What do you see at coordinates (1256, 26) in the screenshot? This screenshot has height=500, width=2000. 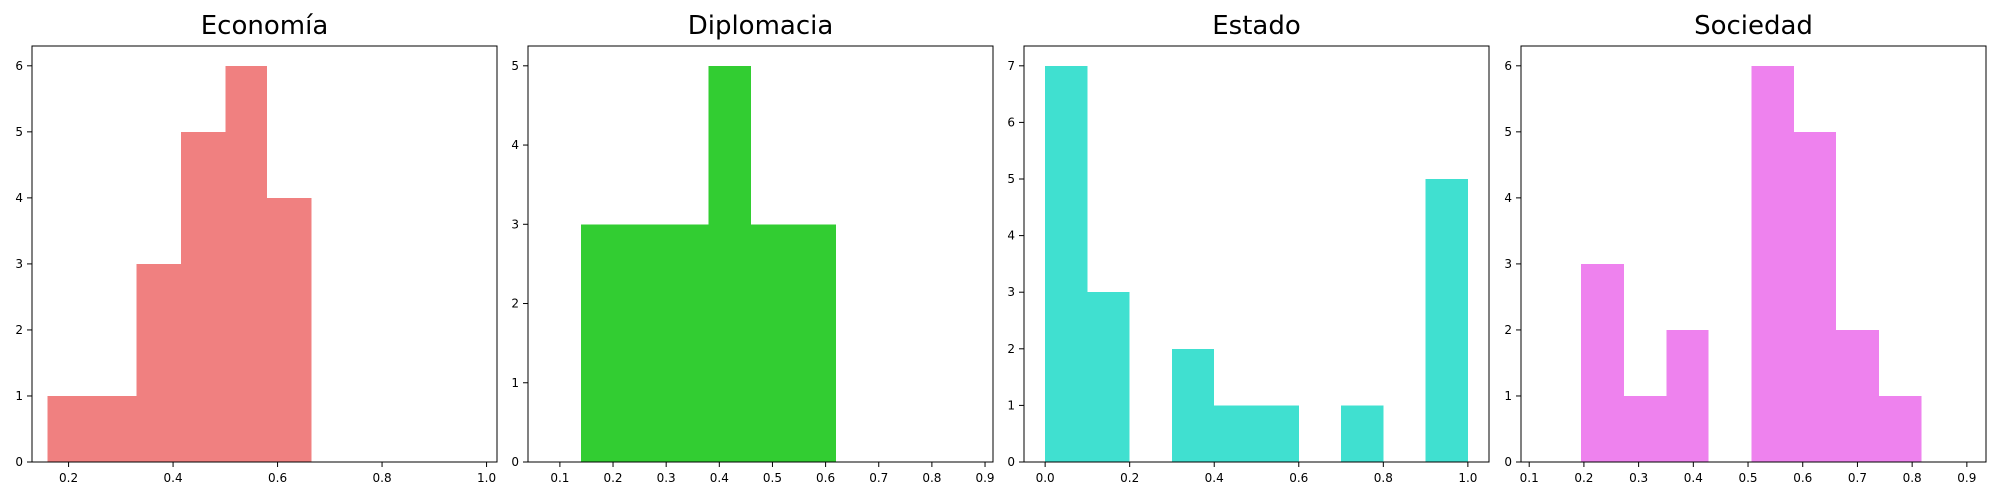 I see `subplot-title: Estado` at bounding box center [1256, 26].